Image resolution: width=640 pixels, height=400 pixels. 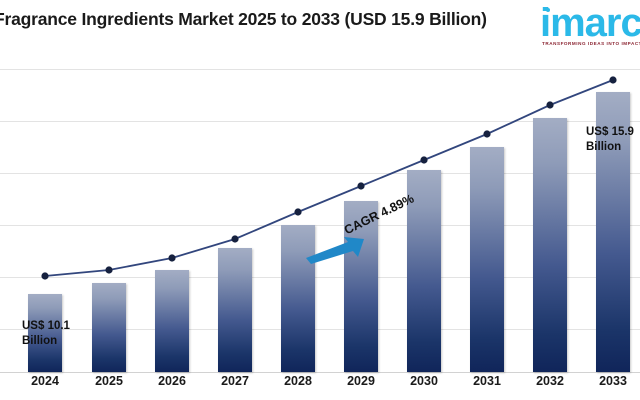 What do you see at coordinates (610, 132) in the screenshot?
I see `end-value-line1: US$ 15.9` at bounding box center [610, 132].